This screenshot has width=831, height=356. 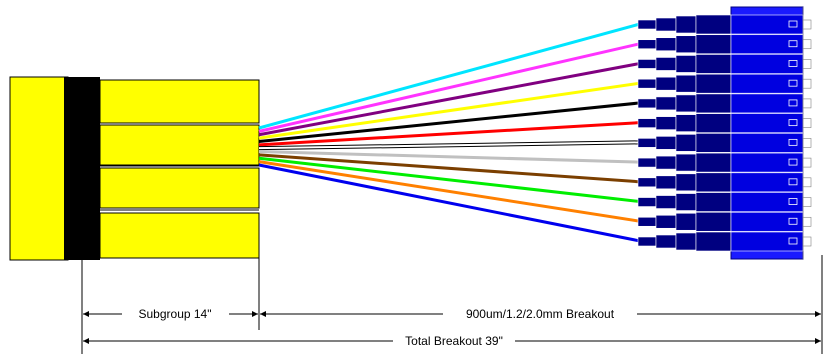 What do you see at coordinates (449, 180) in the screenshot?
I see `fiber-green` at bounding box center [449, 180].